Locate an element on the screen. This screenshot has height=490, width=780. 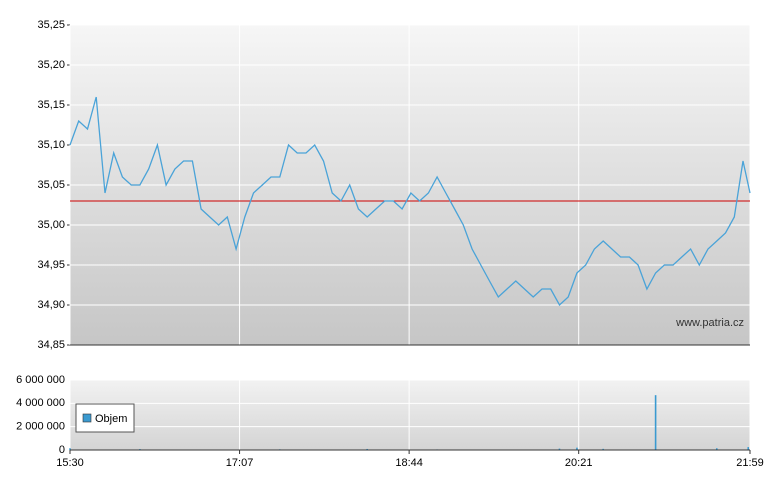
y-tick-label: 35,25 is located at coordinates (51, 25).